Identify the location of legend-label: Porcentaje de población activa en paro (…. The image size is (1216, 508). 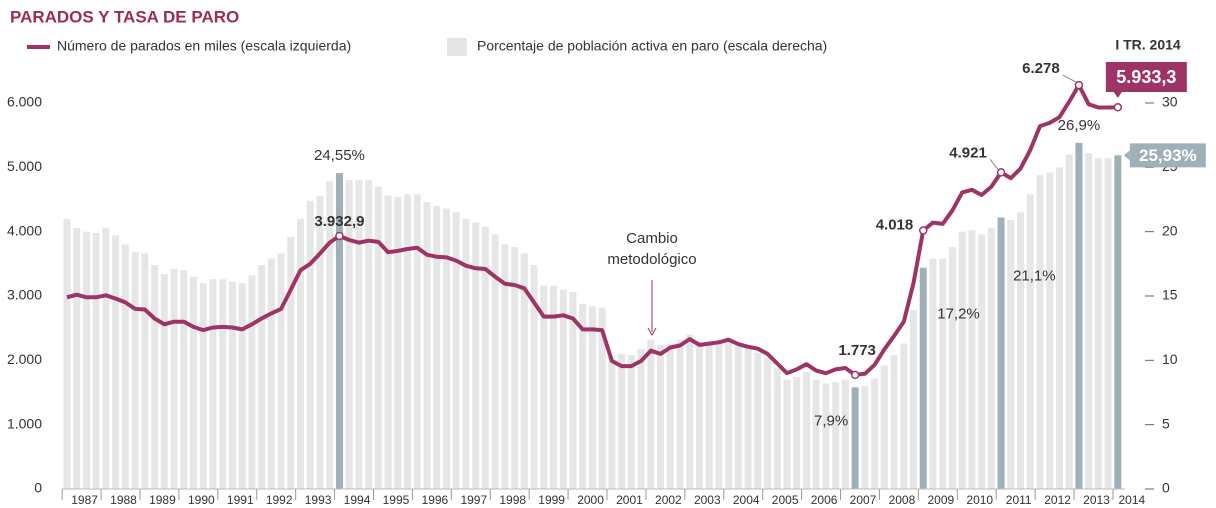
(652, 46).